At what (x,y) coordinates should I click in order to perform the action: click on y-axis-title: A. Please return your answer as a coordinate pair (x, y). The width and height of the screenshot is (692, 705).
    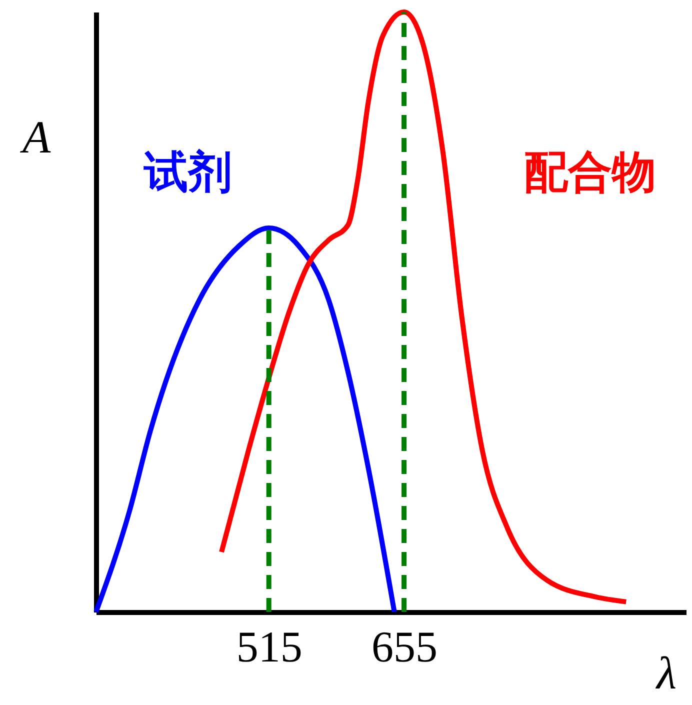
    Looking at the image, I should click on (35, 137).